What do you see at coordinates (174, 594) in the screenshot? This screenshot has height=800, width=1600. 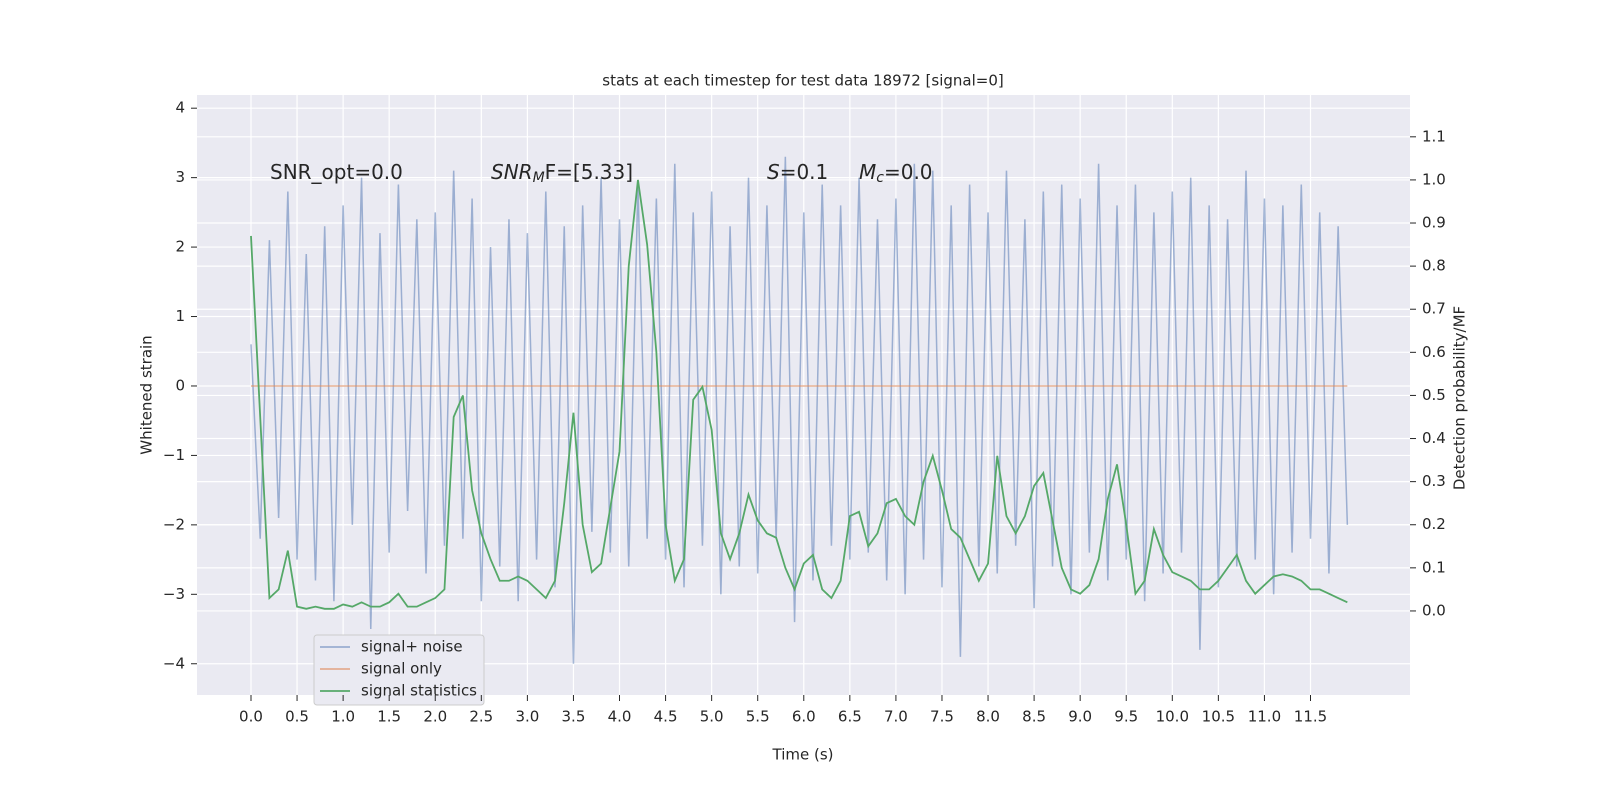 I see `y-tick-label: −3` at bounding box center [174, 594].